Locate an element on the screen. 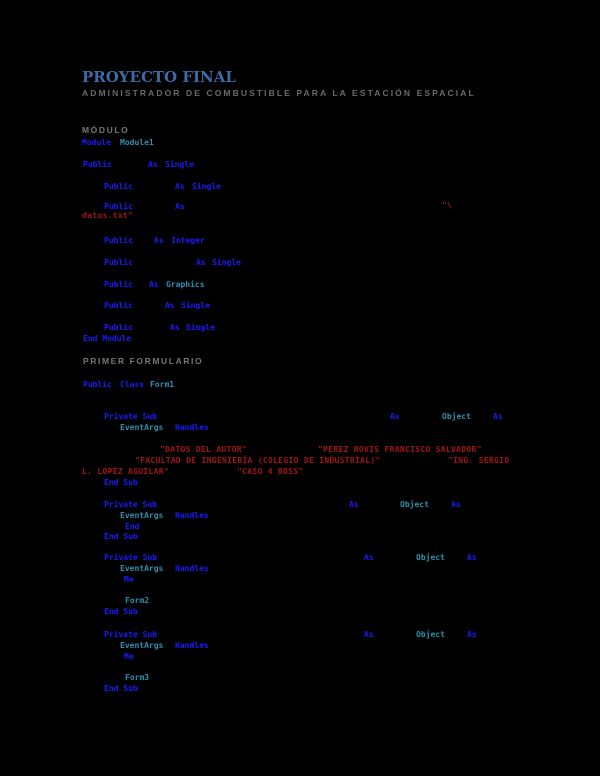 The height and width of the screenshot is (776, 600). string-literal: "PÉREZ ROVIS FRANCISCO SALVADOR" is located at coordinates (400, 449).